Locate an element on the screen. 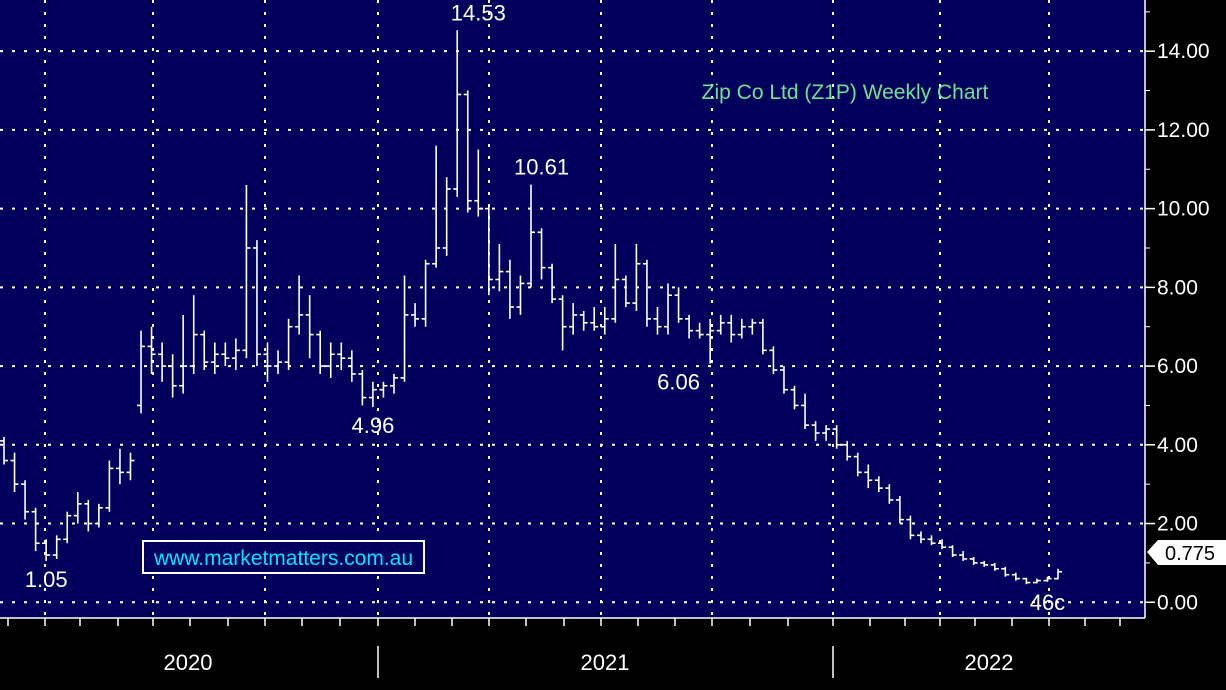 This screenshot has height=690, width=1226. price-annotation: 10.61 is located at coordinates (541, 167).